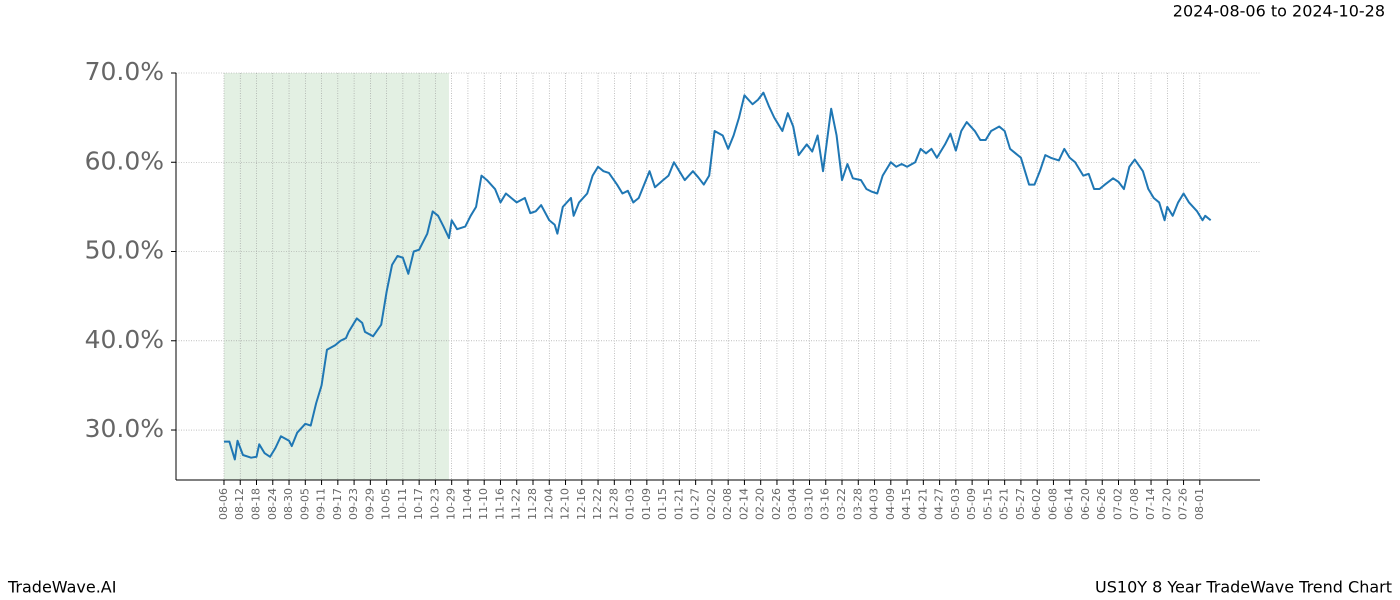 The image size is (1400, 600). What do you see at coordinates (613, 504) in the screenshot?
I see `x-tick-label: 12-28` at bounding box center [613, 504].